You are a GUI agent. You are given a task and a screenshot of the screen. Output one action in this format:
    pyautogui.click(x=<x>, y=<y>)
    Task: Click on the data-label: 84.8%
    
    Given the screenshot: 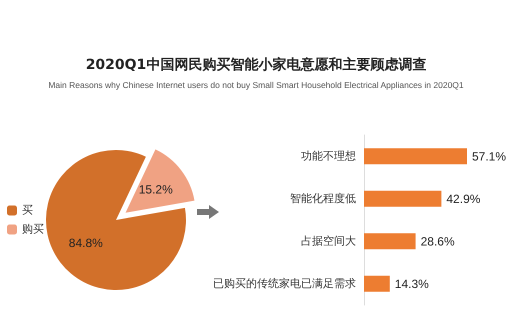 What is the action you would take?
    pyautogui.click(x=86, y=243)
    